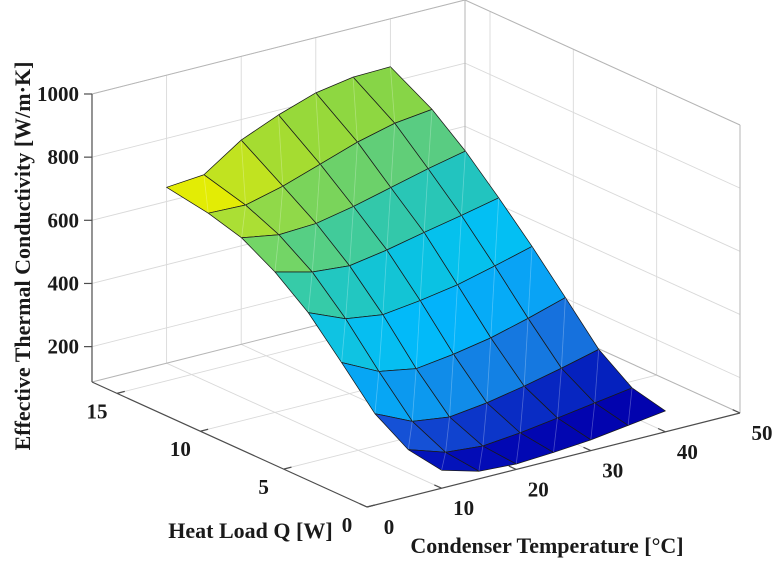 The height and width of the screenshot is (572, 782). I want to click on y-axis-label: Heat Load Q [W], so click(250, 530).